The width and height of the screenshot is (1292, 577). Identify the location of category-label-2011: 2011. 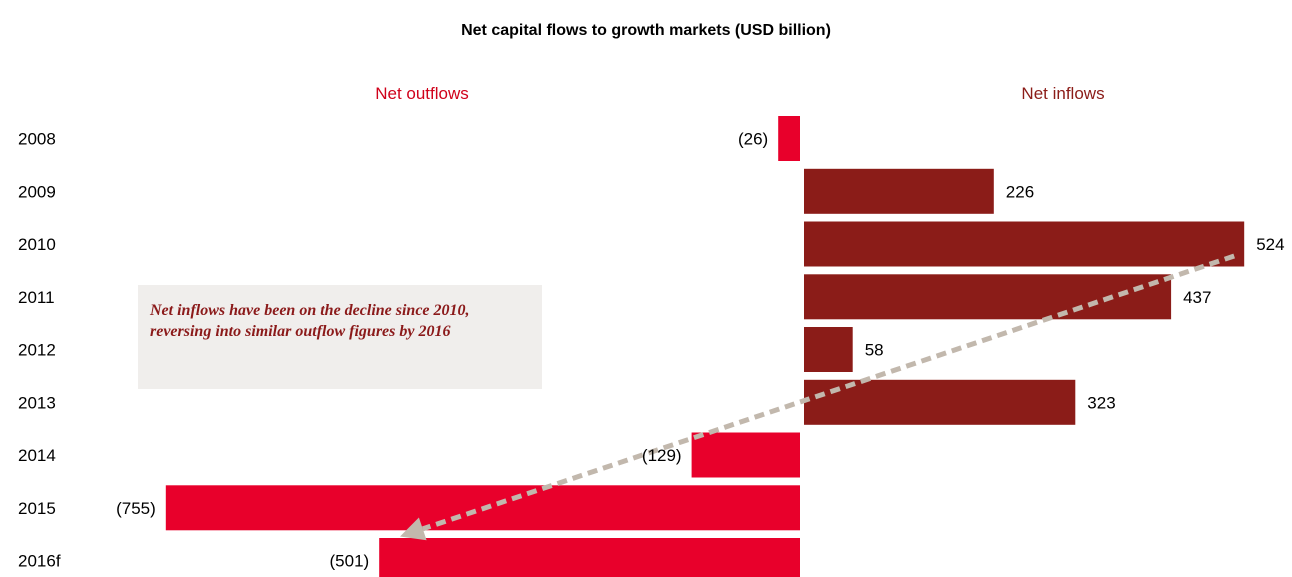
(36, 297).